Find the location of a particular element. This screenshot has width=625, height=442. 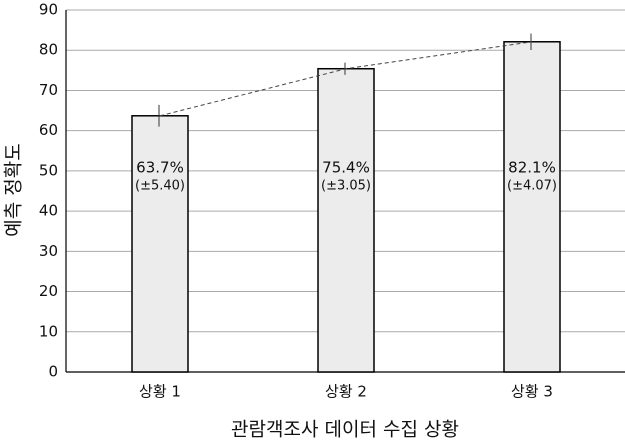

x-tick-label: 상황 2 is located at coordinates (346, 392).